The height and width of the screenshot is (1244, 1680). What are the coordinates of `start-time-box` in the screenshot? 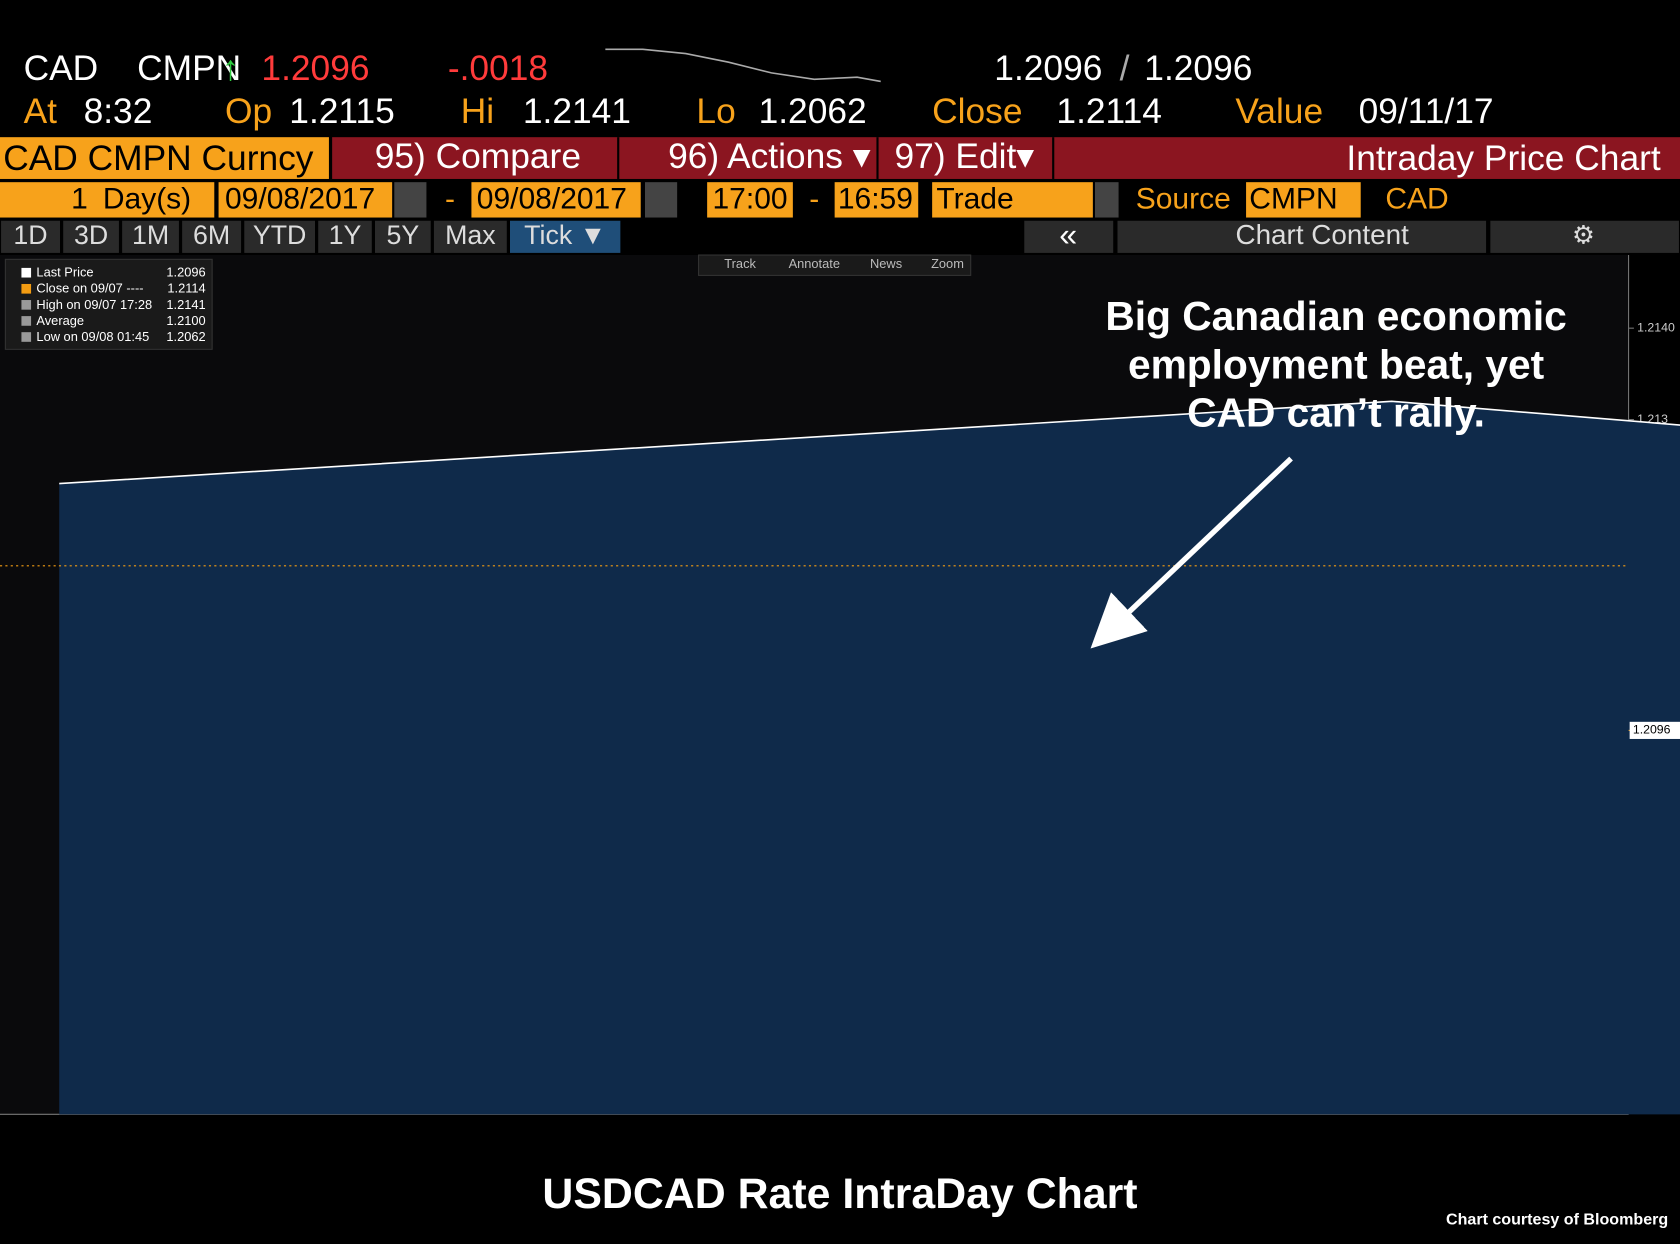 It's located at (750, 200).